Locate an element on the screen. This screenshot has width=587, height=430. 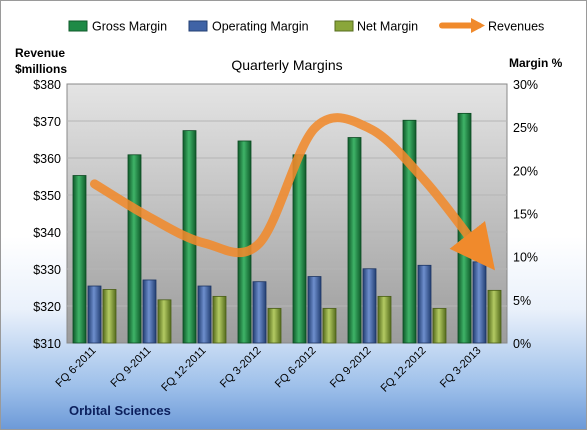
legend-swatch-gross-margin is located at coordinates (78, 26).